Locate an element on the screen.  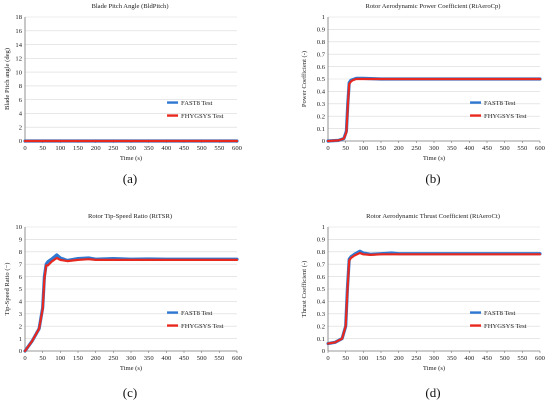
panel-label: (b) is located at coordinates (432, 178).